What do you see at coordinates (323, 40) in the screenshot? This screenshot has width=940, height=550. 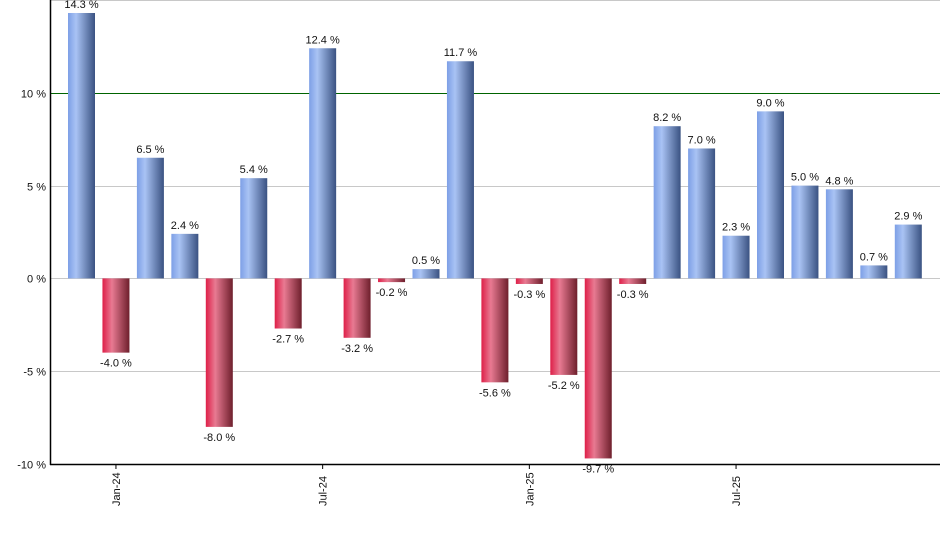 I see `data-label: 12.4 %` at bounding box center [323, 40].